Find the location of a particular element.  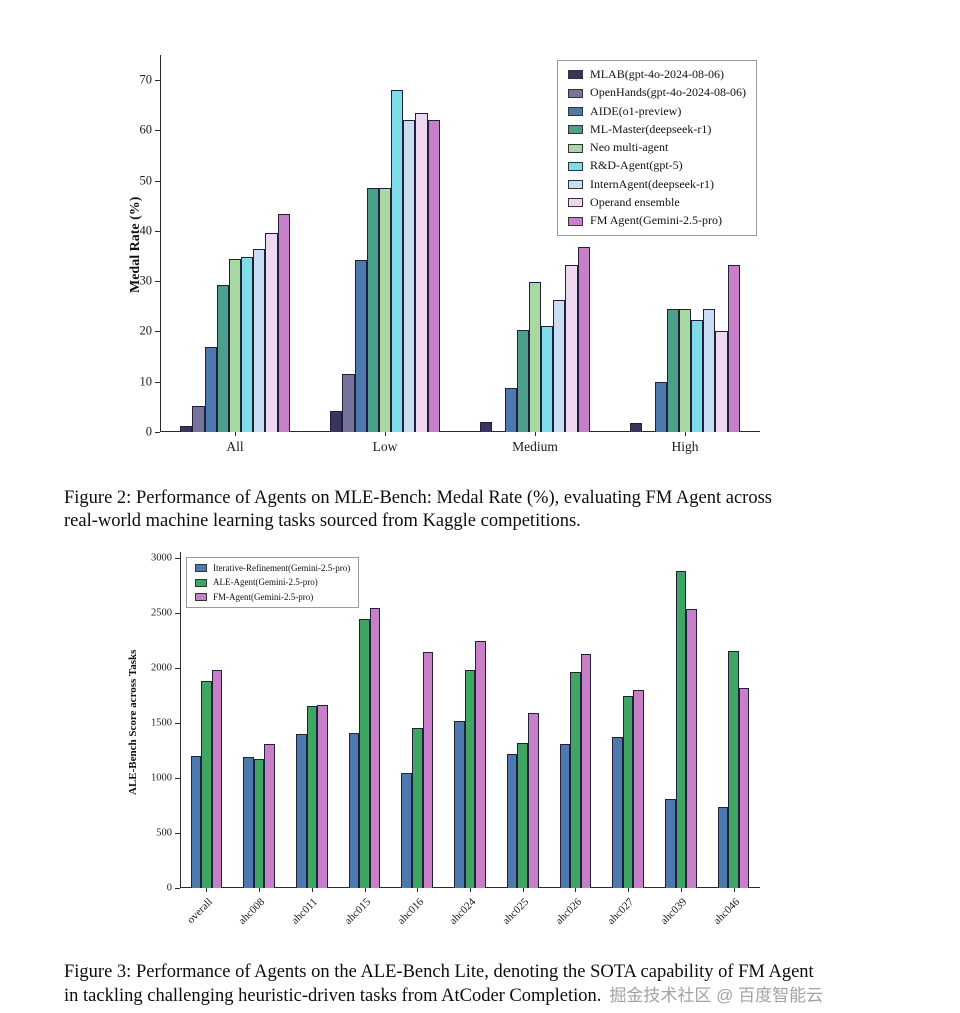

legend-item: MLAB(gpt-4o-2024-08-06) is located at coordinates (657, 74).